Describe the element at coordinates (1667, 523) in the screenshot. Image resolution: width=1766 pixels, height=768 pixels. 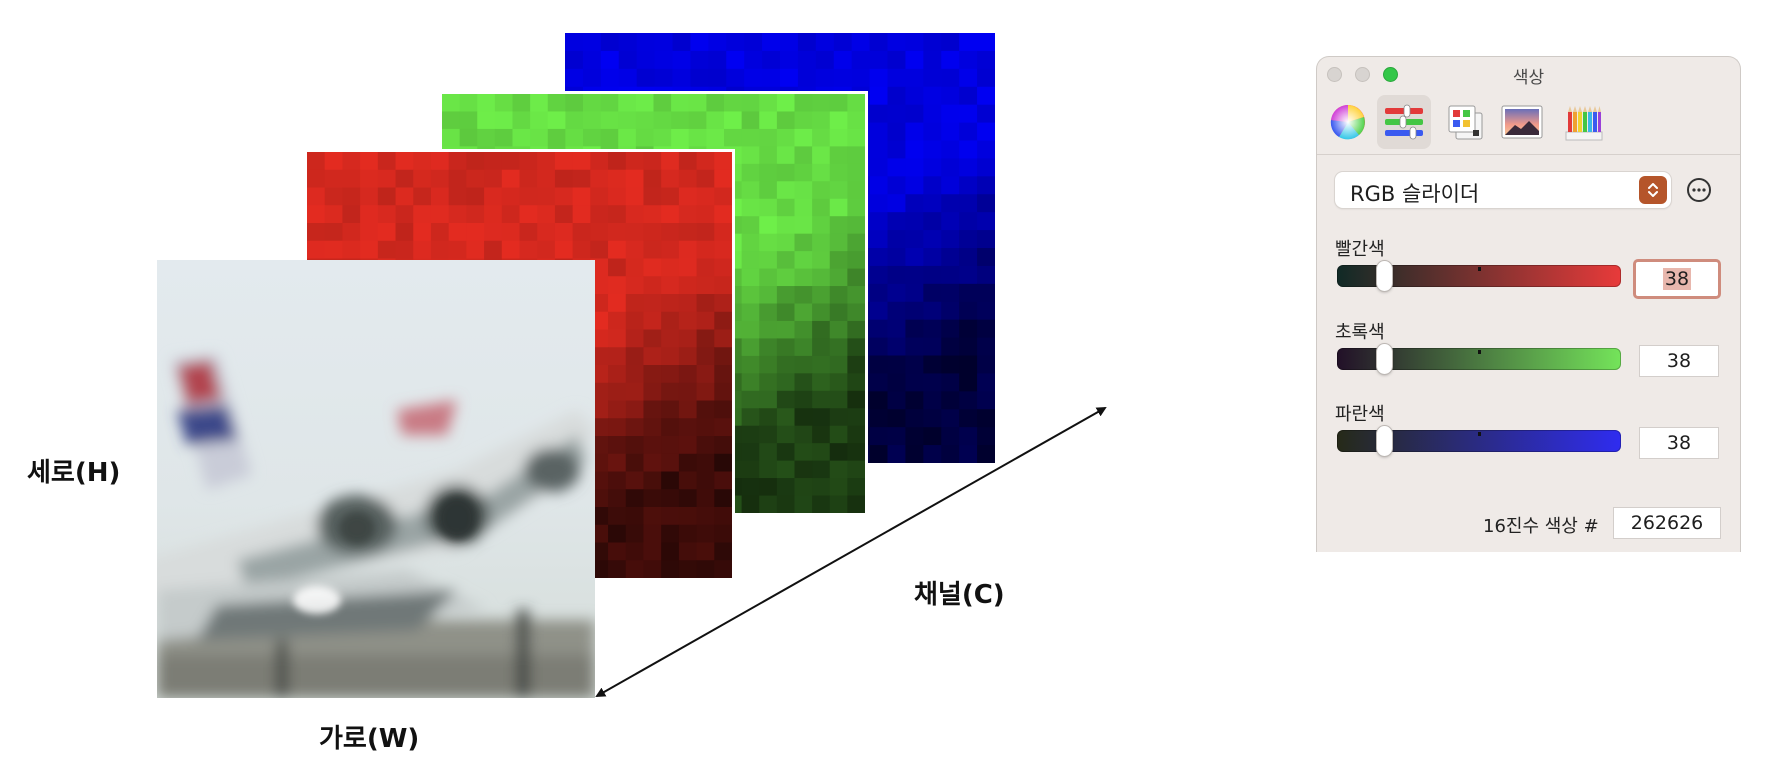
I see `hex-color-field: 262626` at that location.